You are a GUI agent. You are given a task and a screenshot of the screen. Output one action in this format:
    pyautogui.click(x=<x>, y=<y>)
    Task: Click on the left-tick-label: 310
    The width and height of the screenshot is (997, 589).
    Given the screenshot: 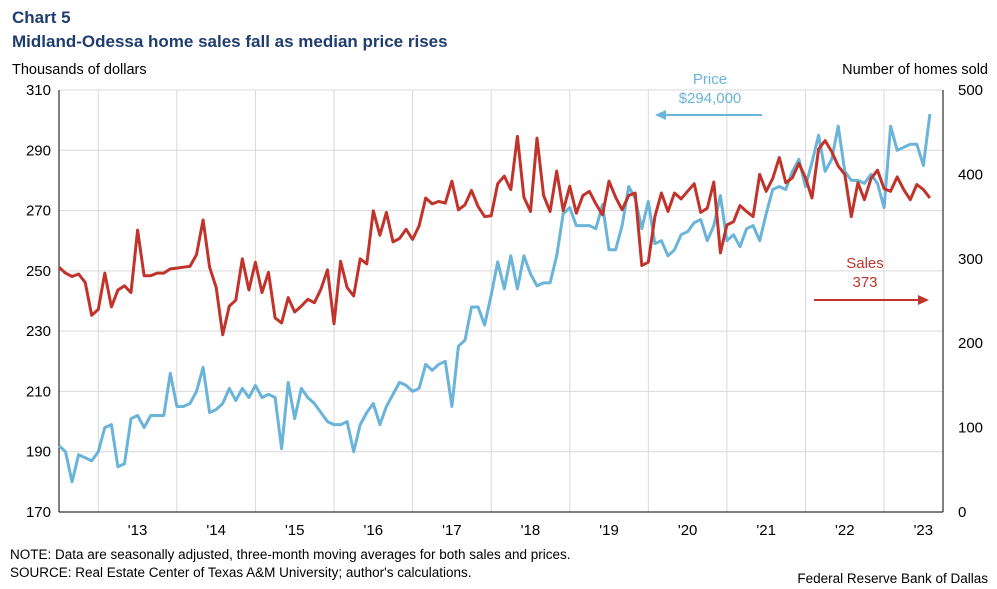 What is the action you would take?
    pyautogui.click(x=38, y=90)
    